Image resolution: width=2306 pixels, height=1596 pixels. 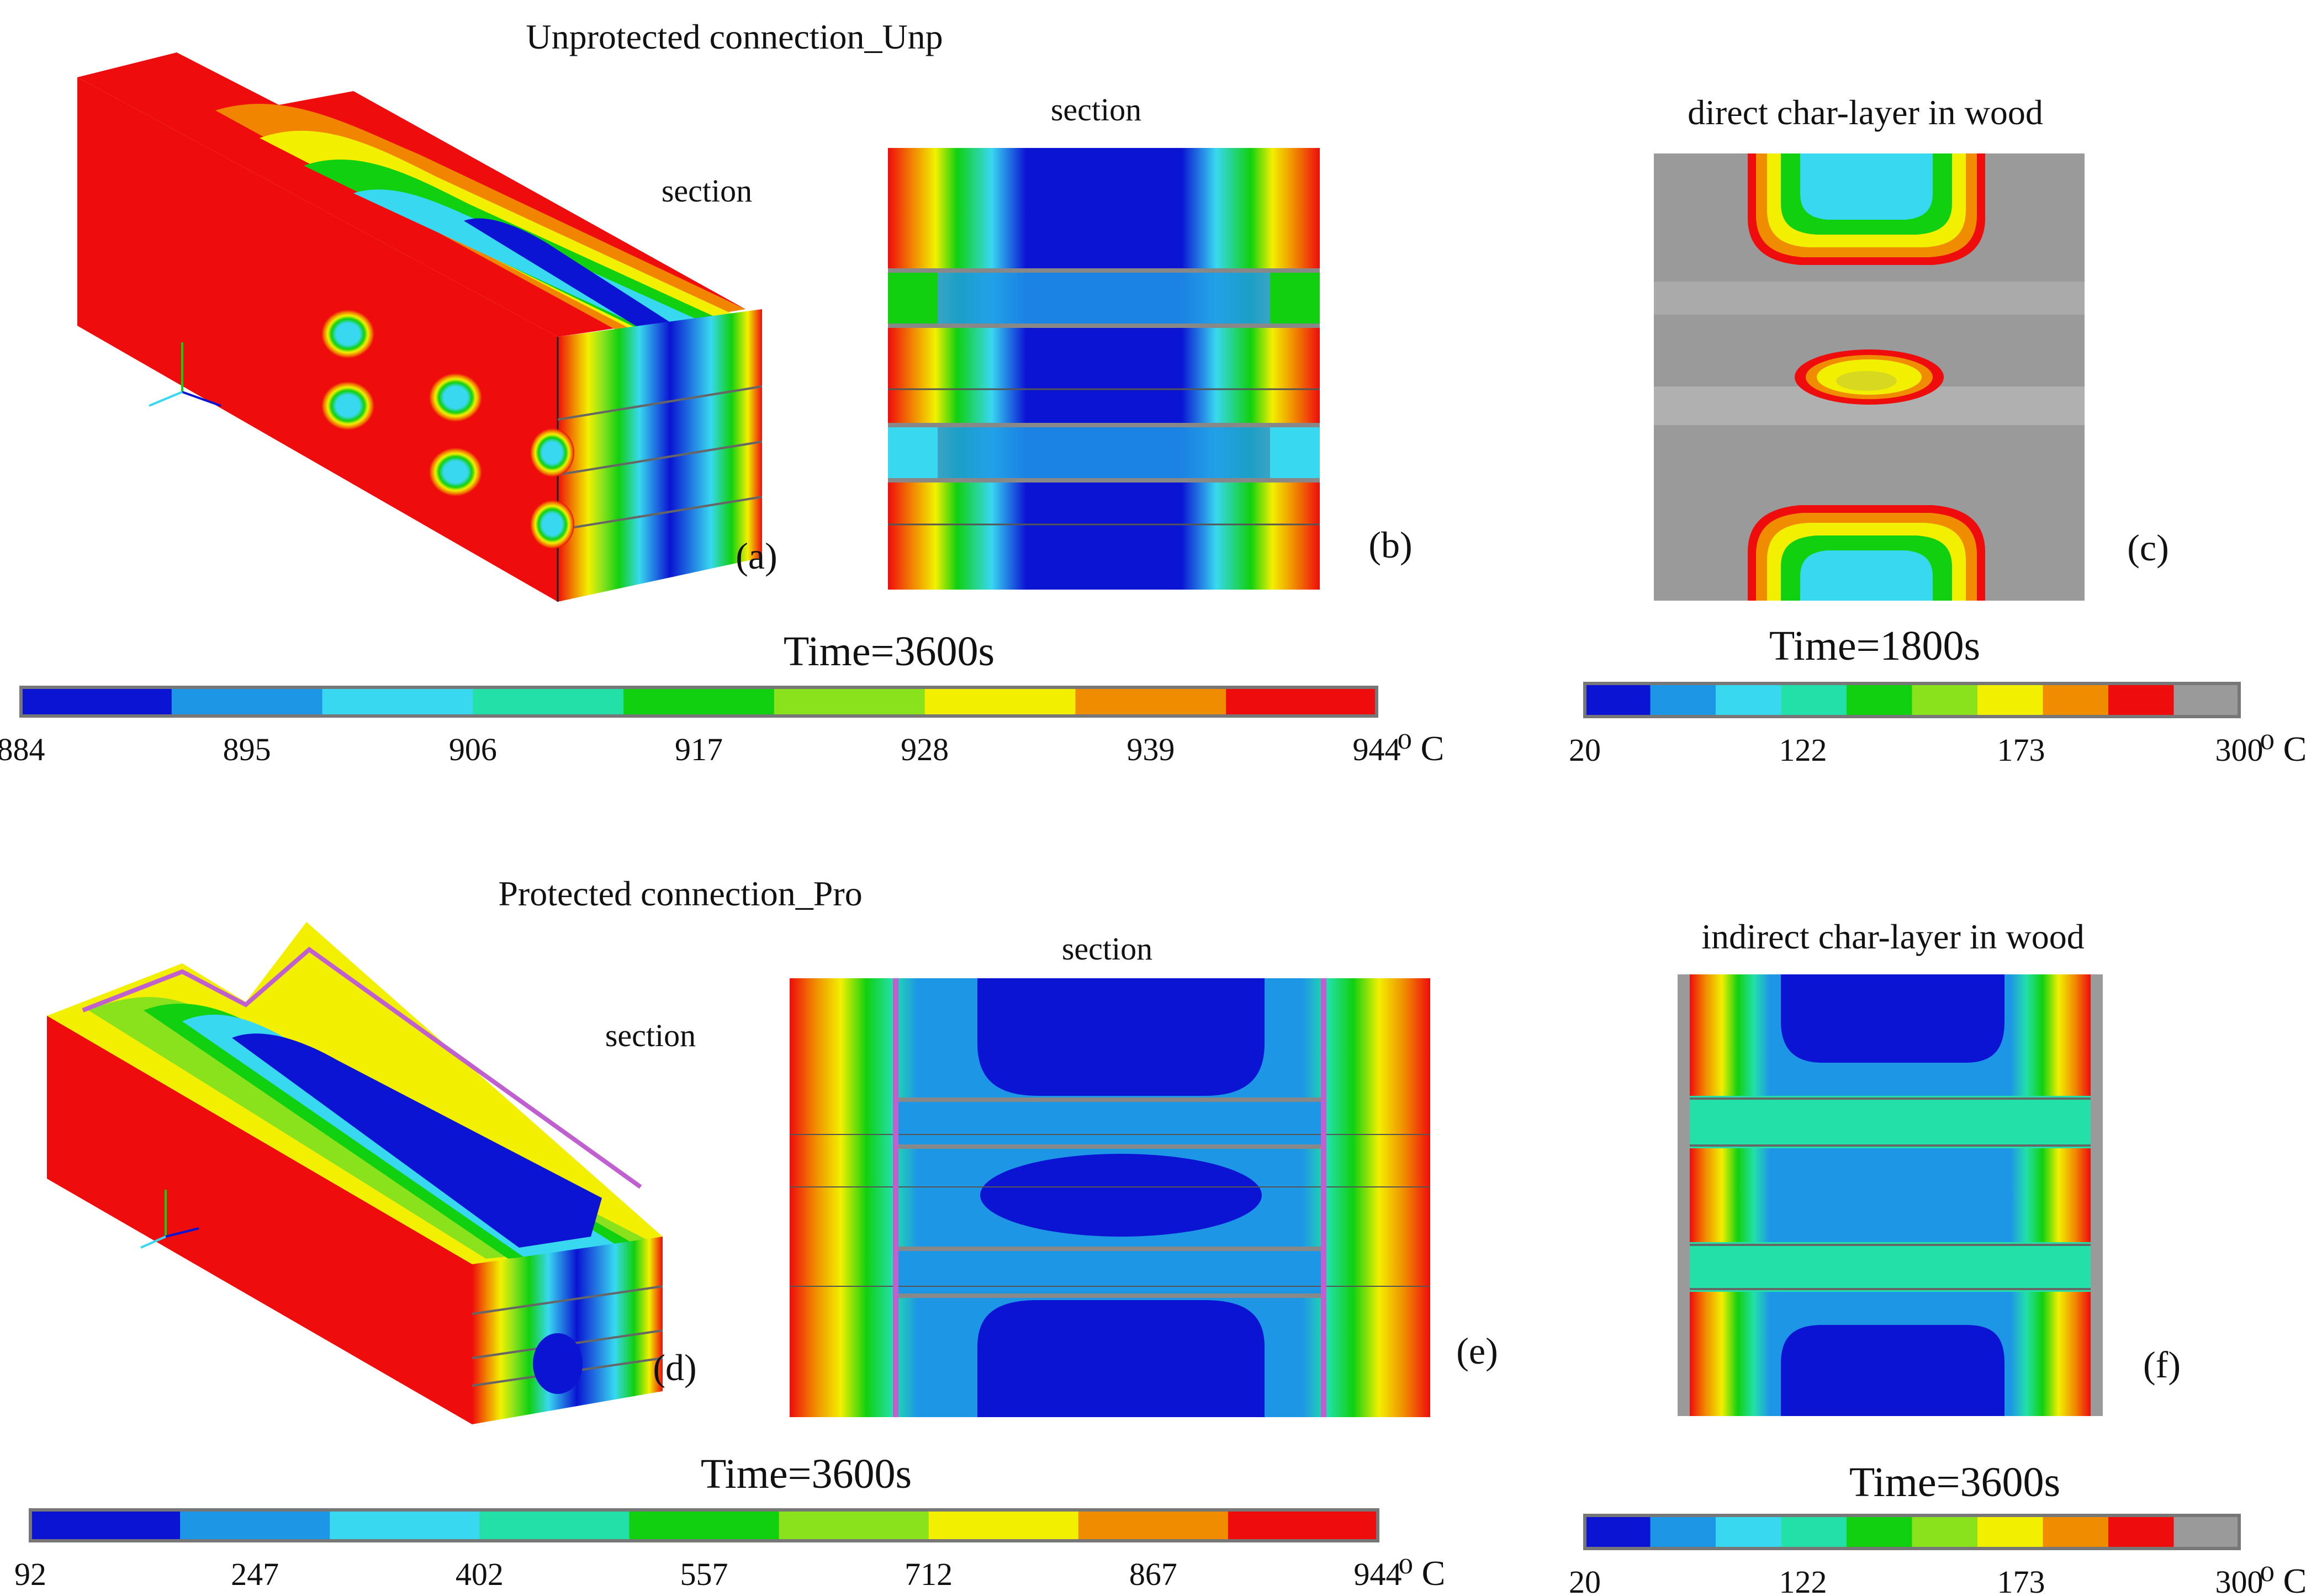 What do you see at coordinates (1096, 110) in the screenshot?
I see `panel-b-section-label: section` at bounding box center [1096, 110].